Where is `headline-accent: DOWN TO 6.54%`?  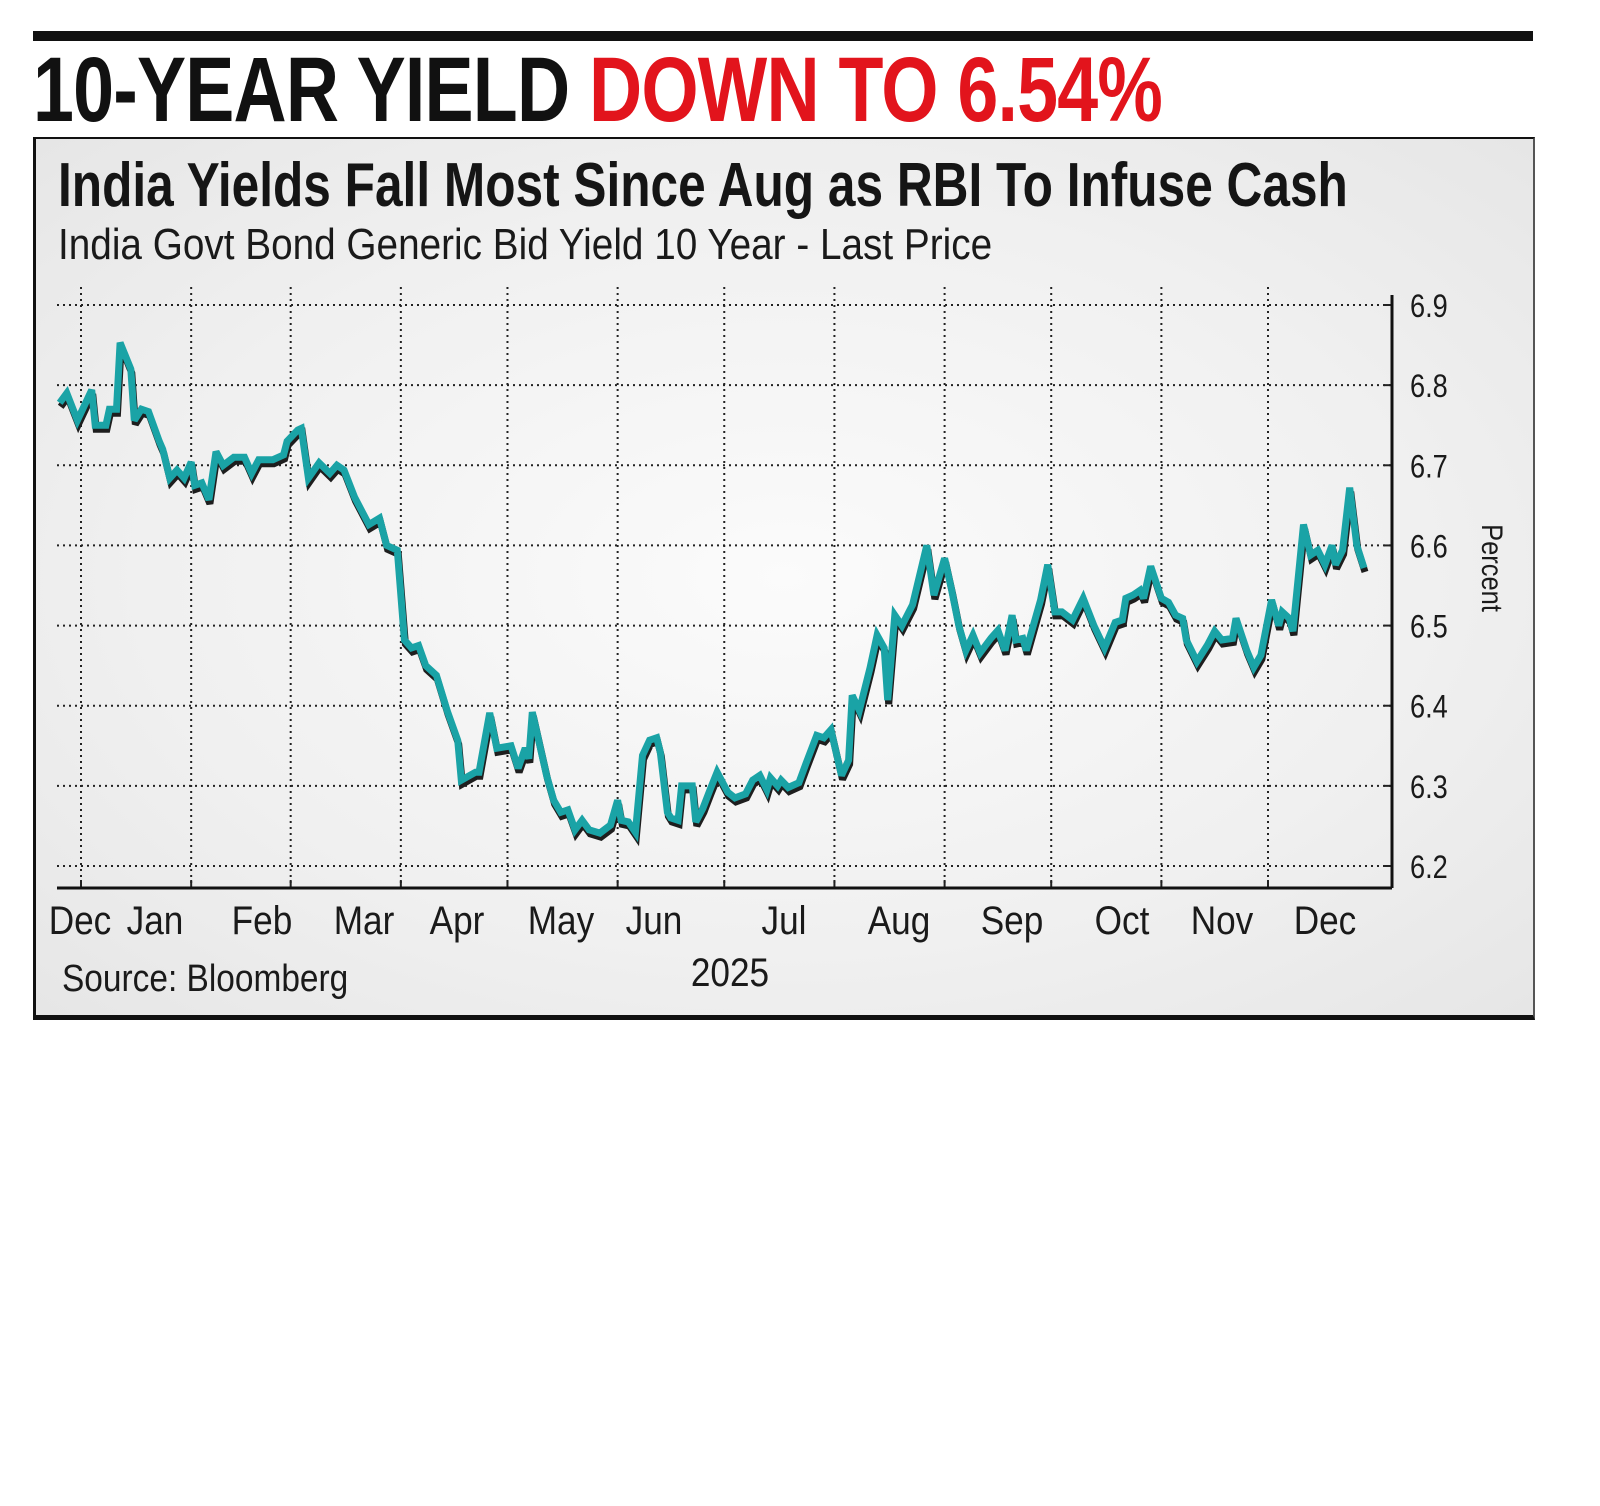
headline-accent: DOWN TO 6.54% is located at coordinates (875, 90).